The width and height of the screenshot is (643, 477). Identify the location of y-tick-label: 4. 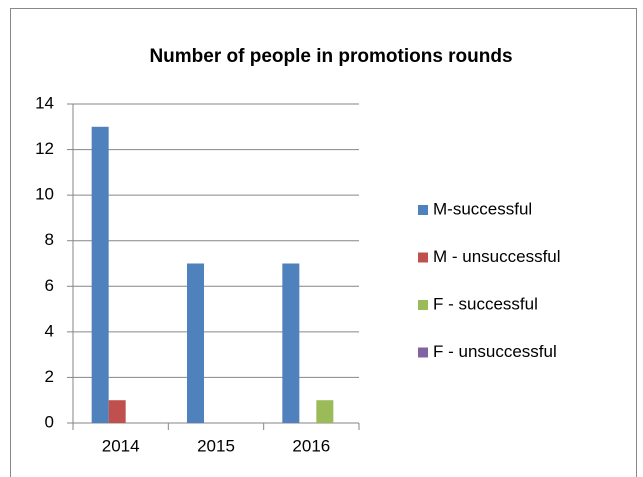
(49, 330).